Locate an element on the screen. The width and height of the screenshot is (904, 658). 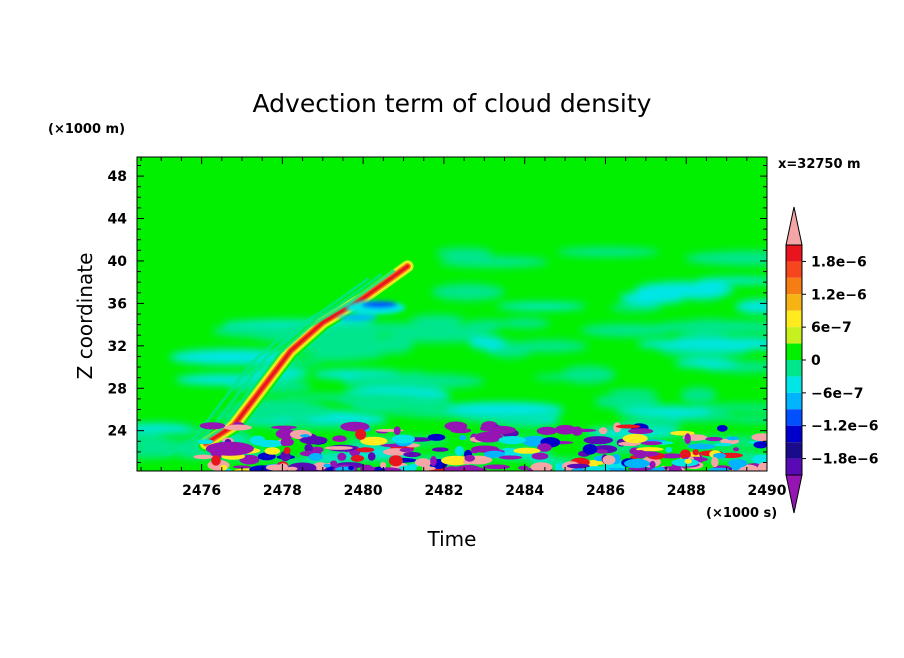
colorbar: 1.8e−6 1.2e−6 6e−7 0 −6e−7 −1.2e−6 −1.8e−6 is located at coordinates (832, 360).